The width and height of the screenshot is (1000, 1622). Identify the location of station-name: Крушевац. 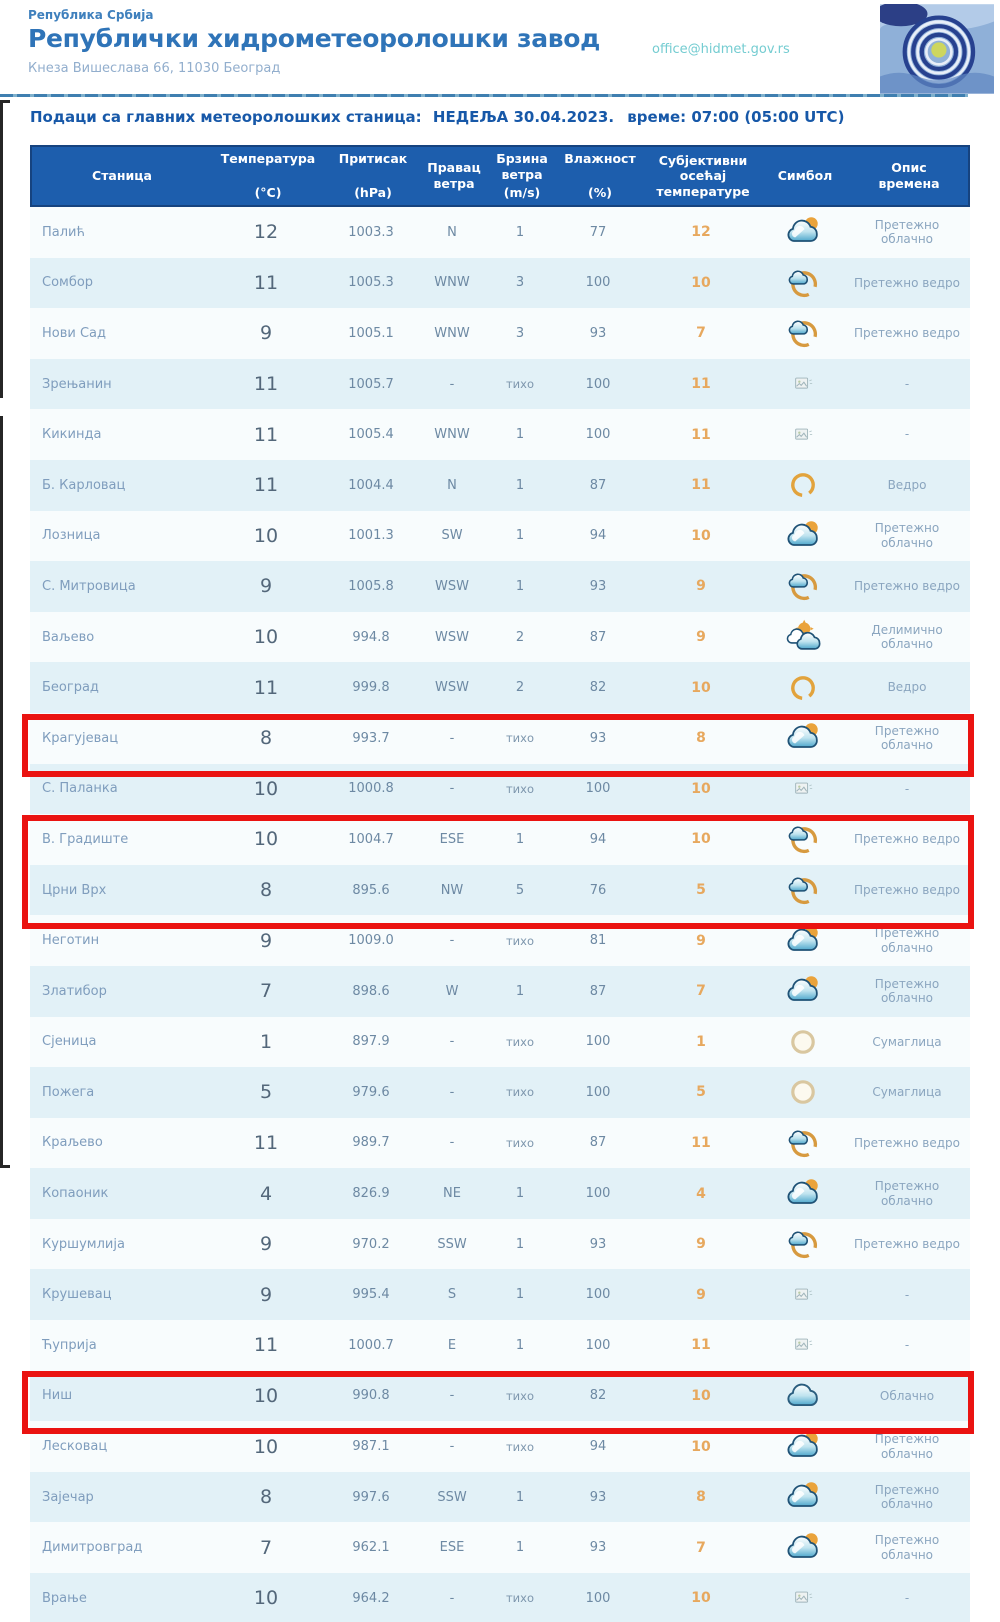
(77, 1295).